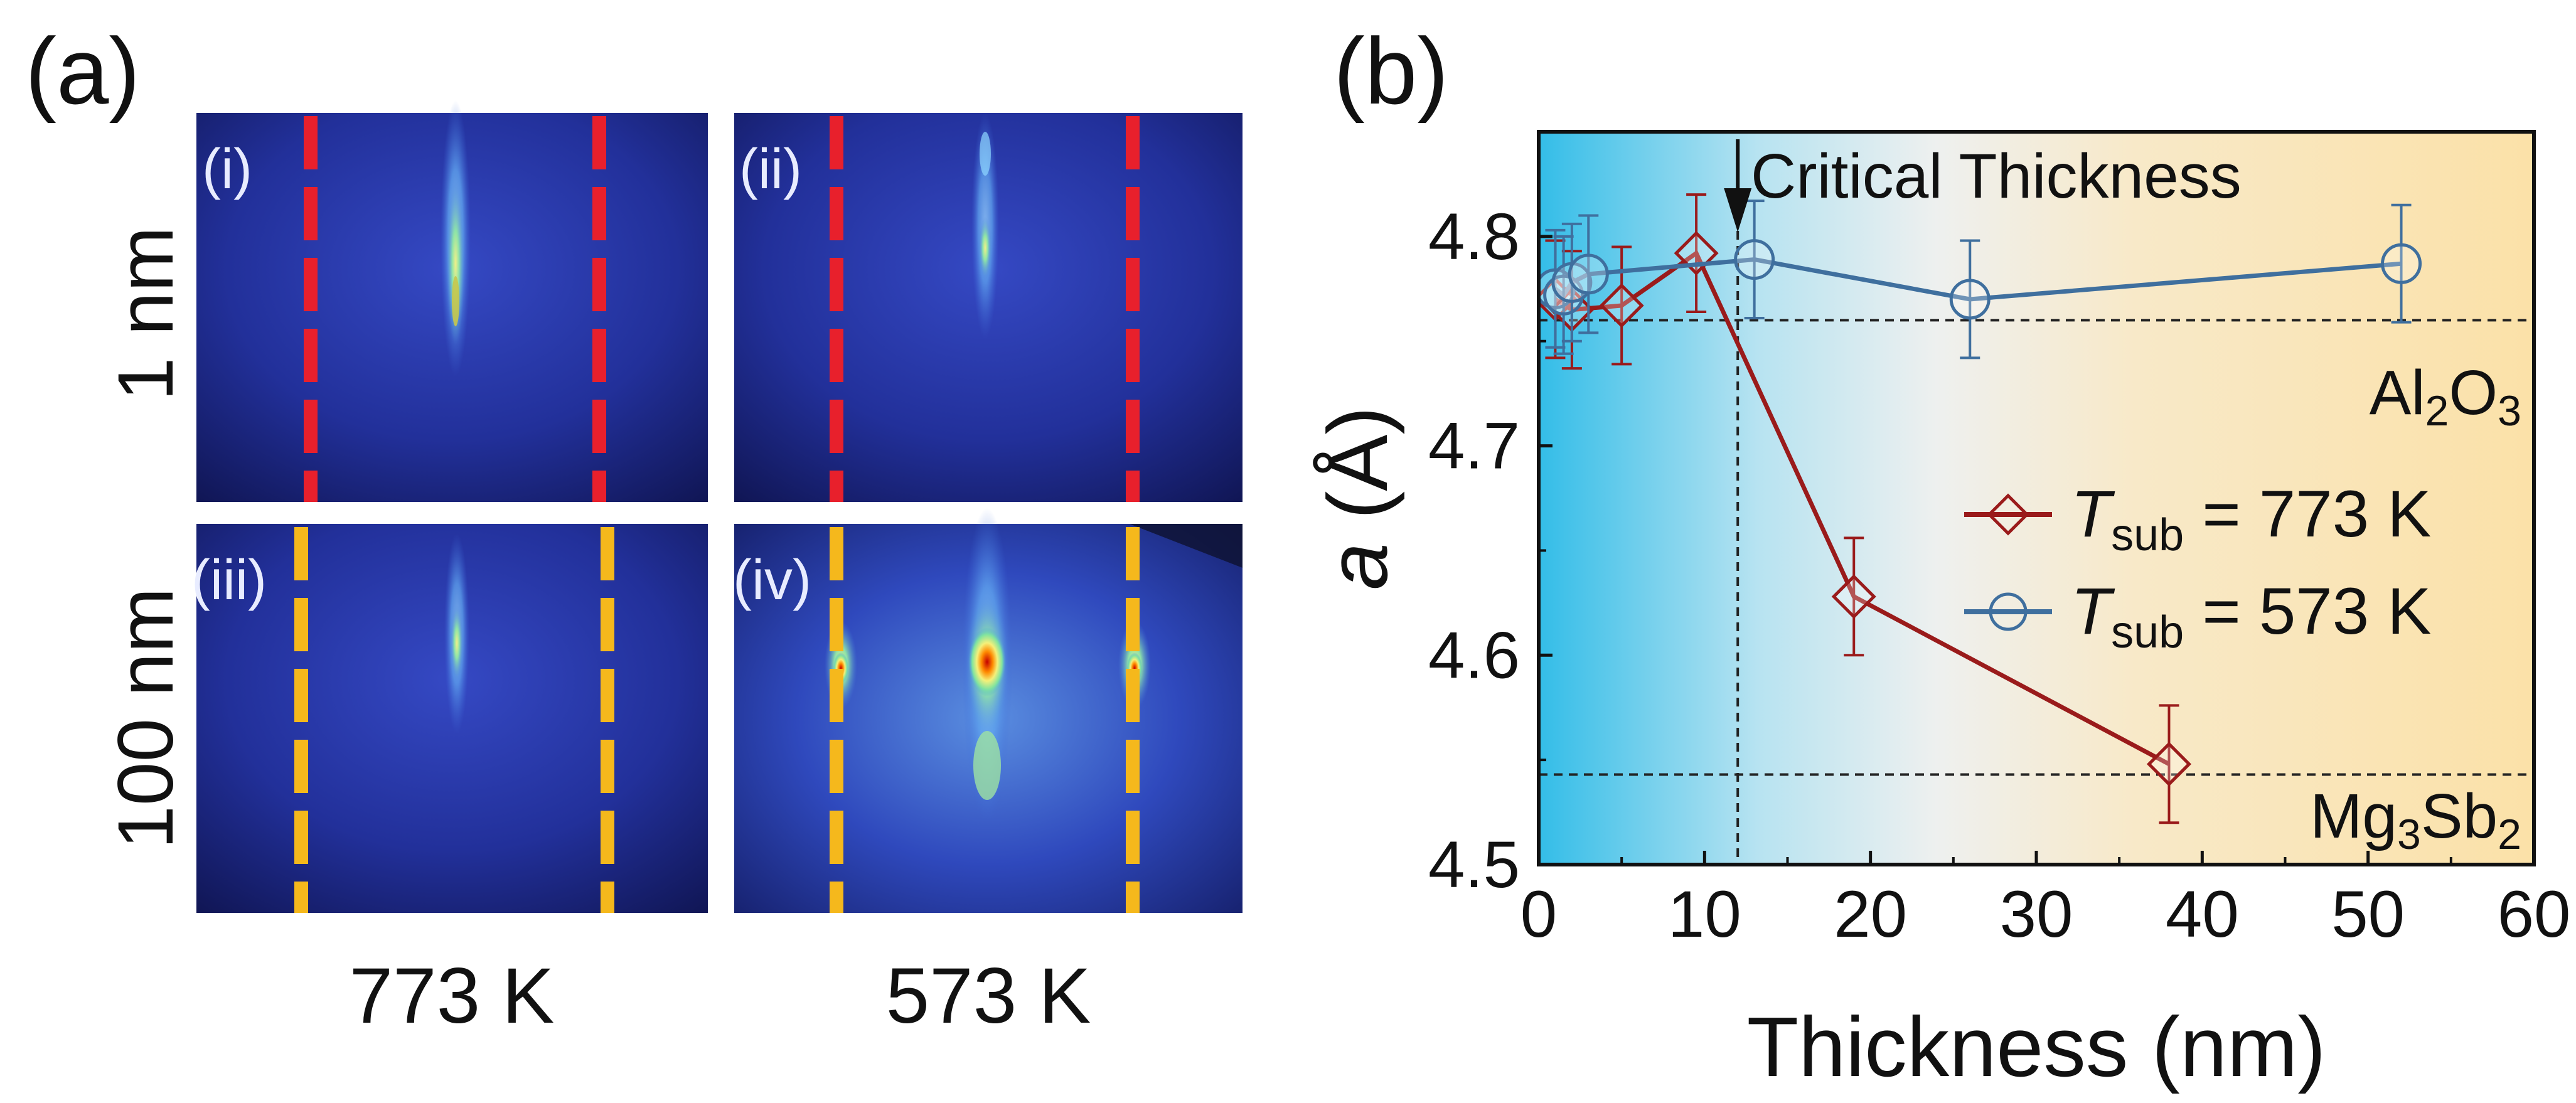  I want to click on x-tick-label: 60, so click(2534, 915).